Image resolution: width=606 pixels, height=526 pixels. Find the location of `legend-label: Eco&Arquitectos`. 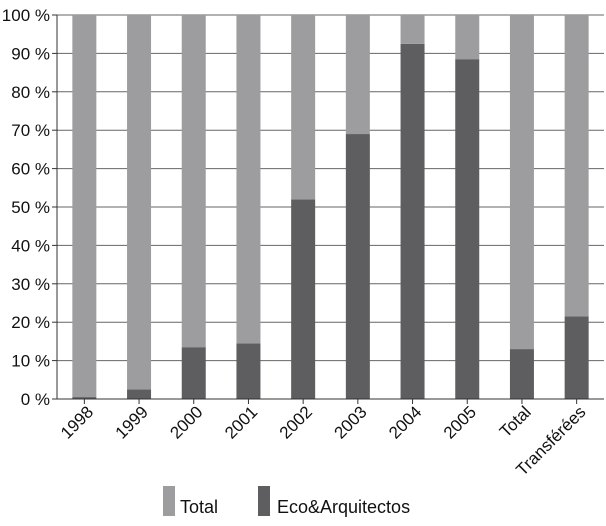

legend-label: Eco&Arquitectos is located at coordinates (343, 507).